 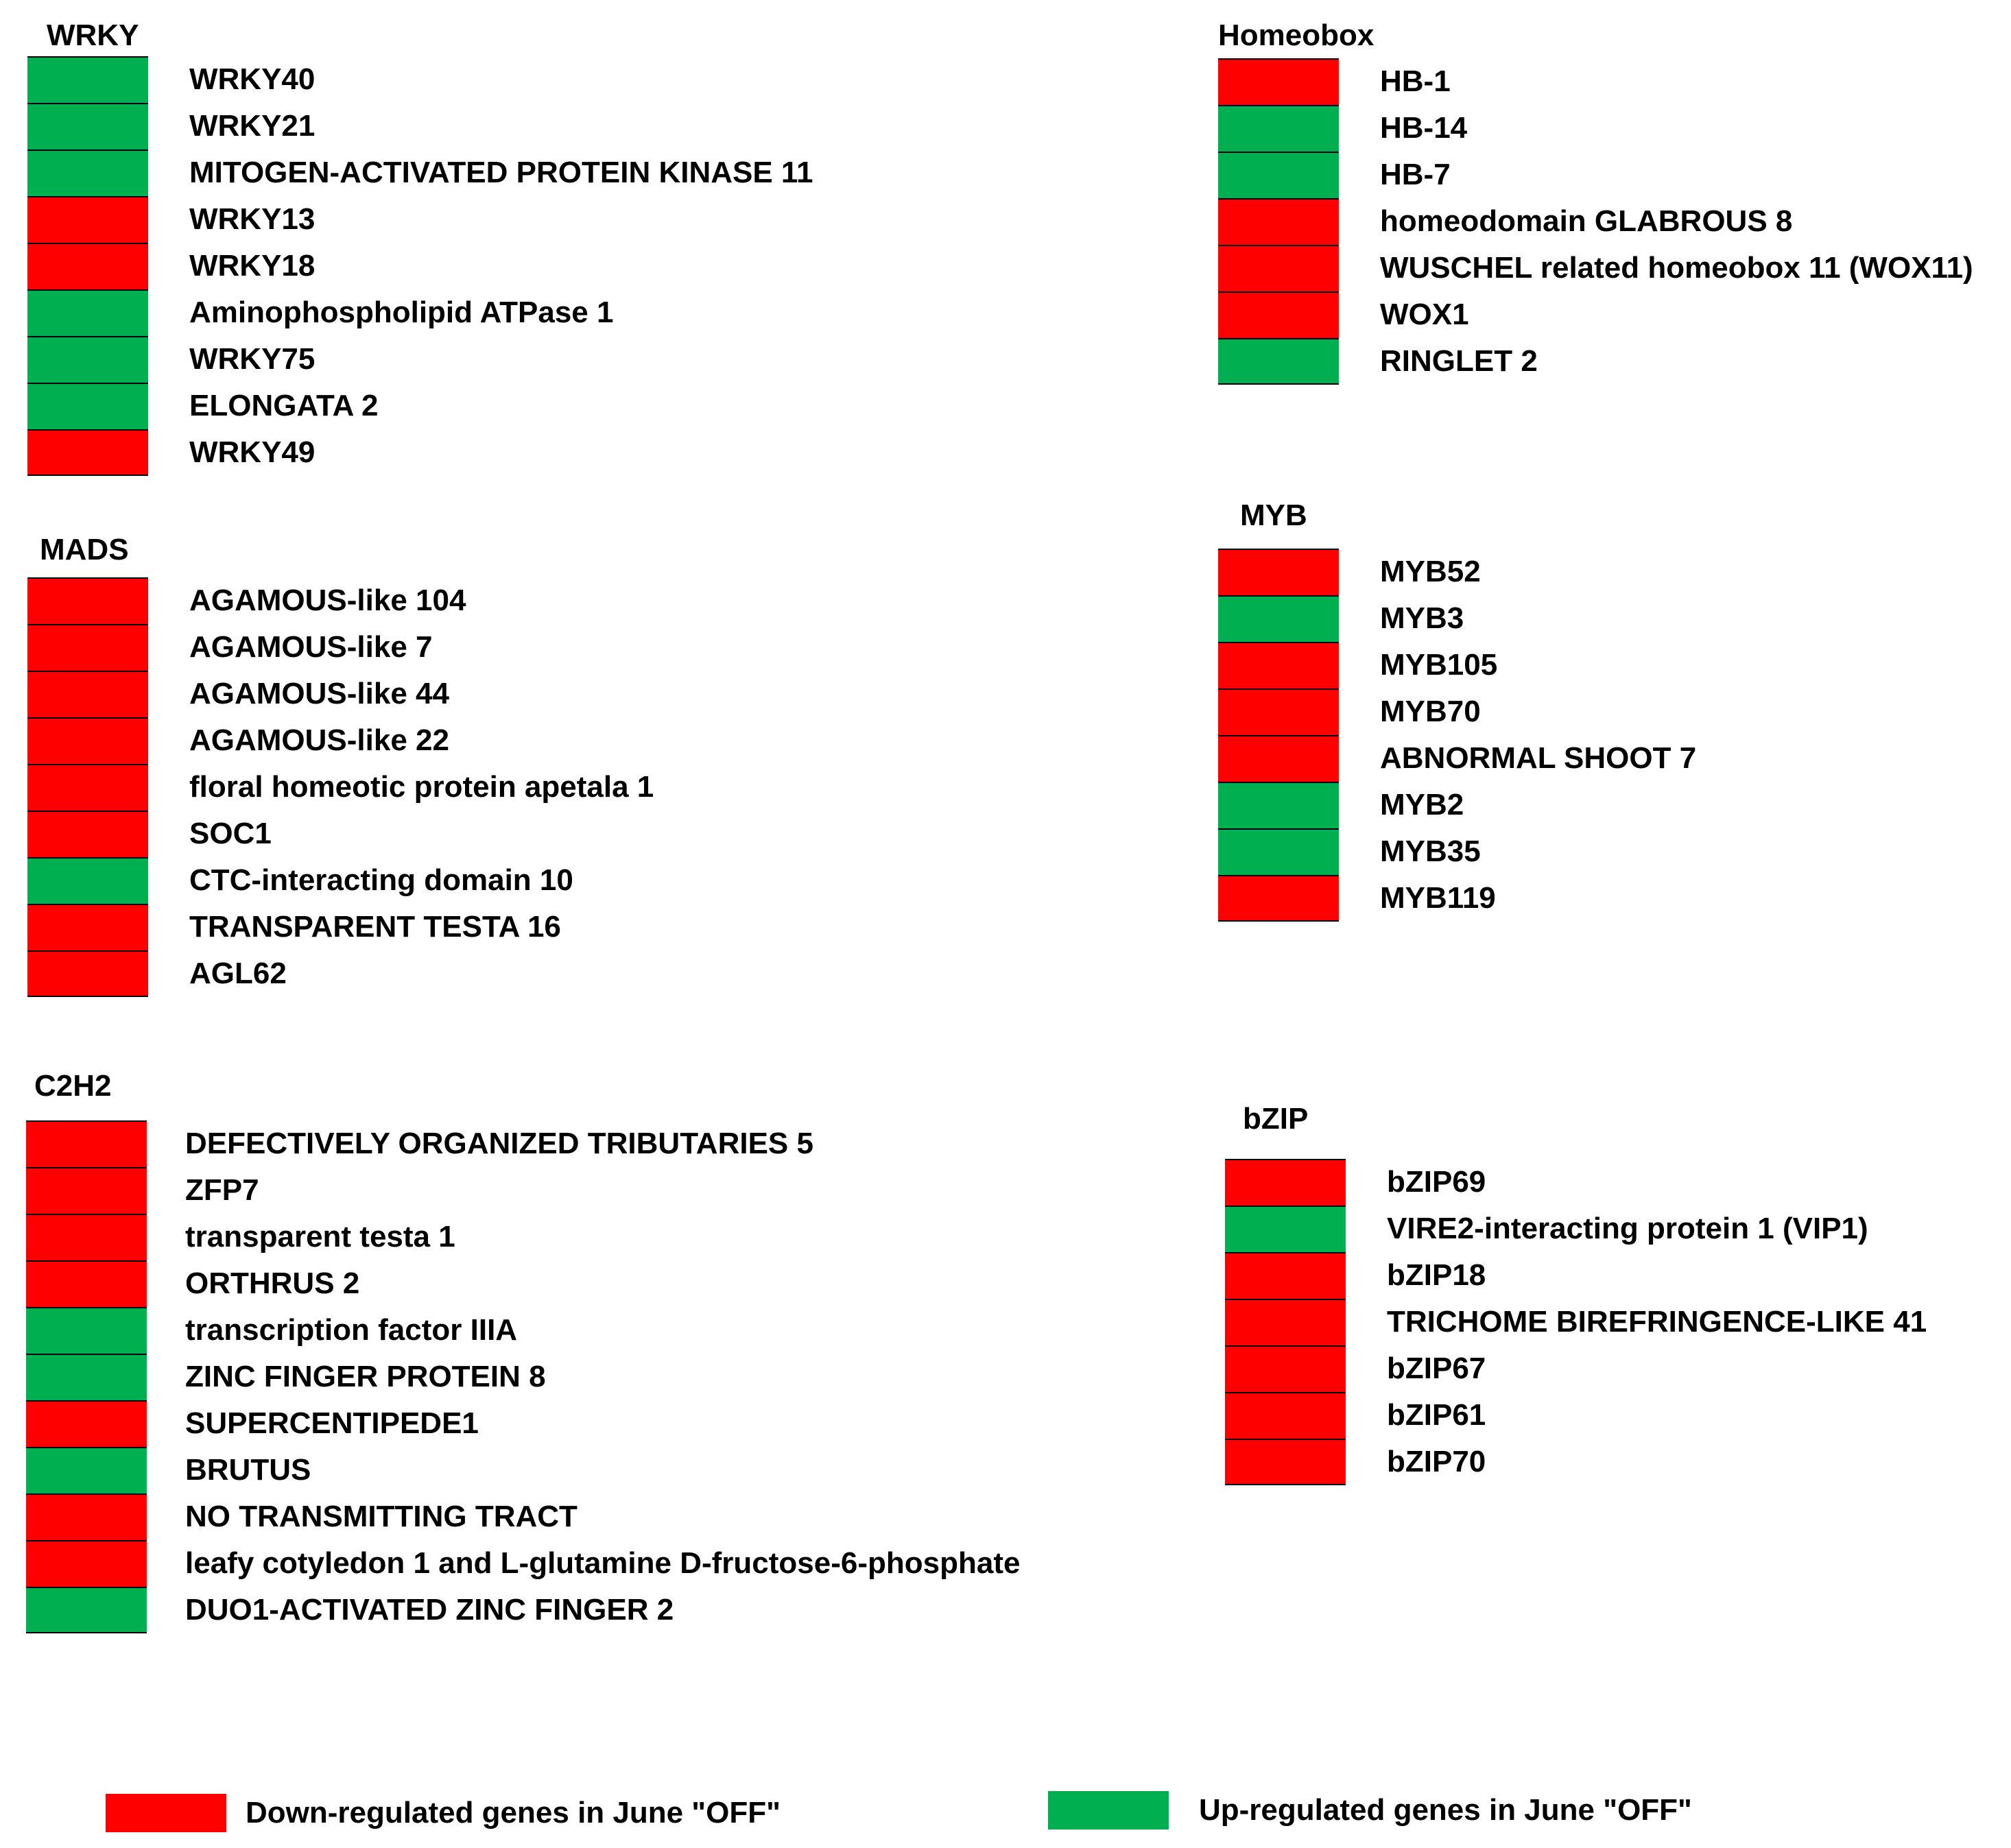 What do you see at coordinates (430, 1610) in the screenshot?
I see `gene-label: DUO1-ACTIVATED ZINC FINGER 2` at bounding box center [430, 1610].